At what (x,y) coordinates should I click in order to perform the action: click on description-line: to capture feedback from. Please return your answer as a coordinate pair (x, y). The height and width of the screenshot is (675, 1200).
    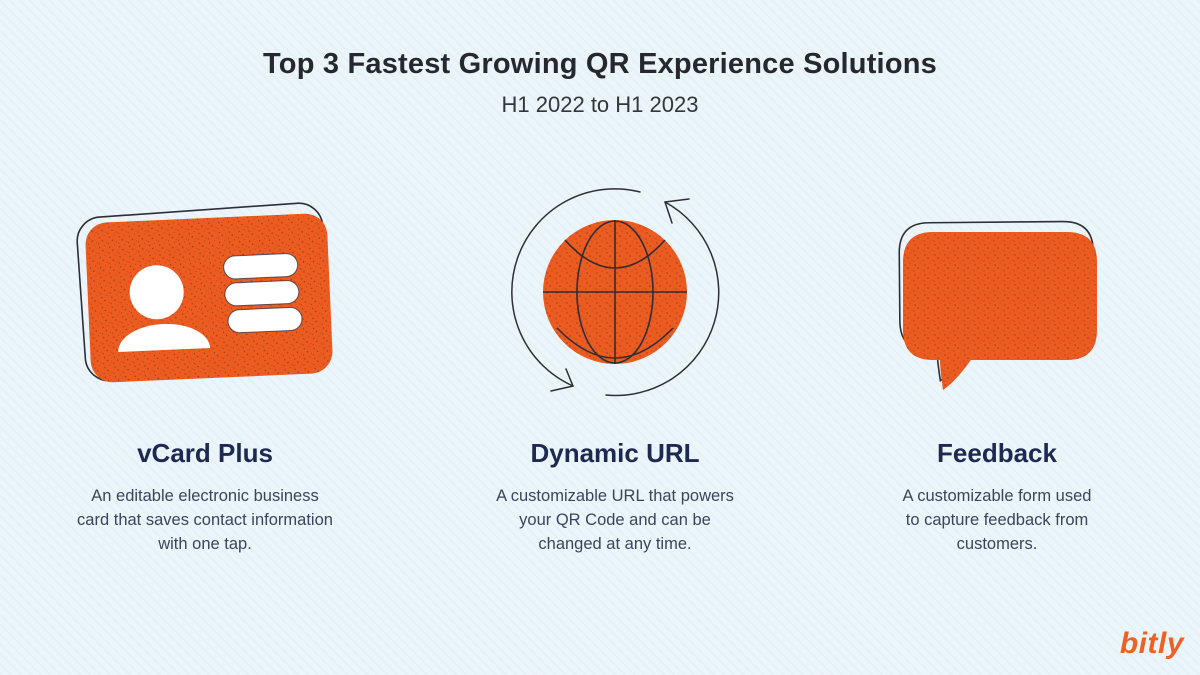
    Looking at the image, I should click on (997, 520).